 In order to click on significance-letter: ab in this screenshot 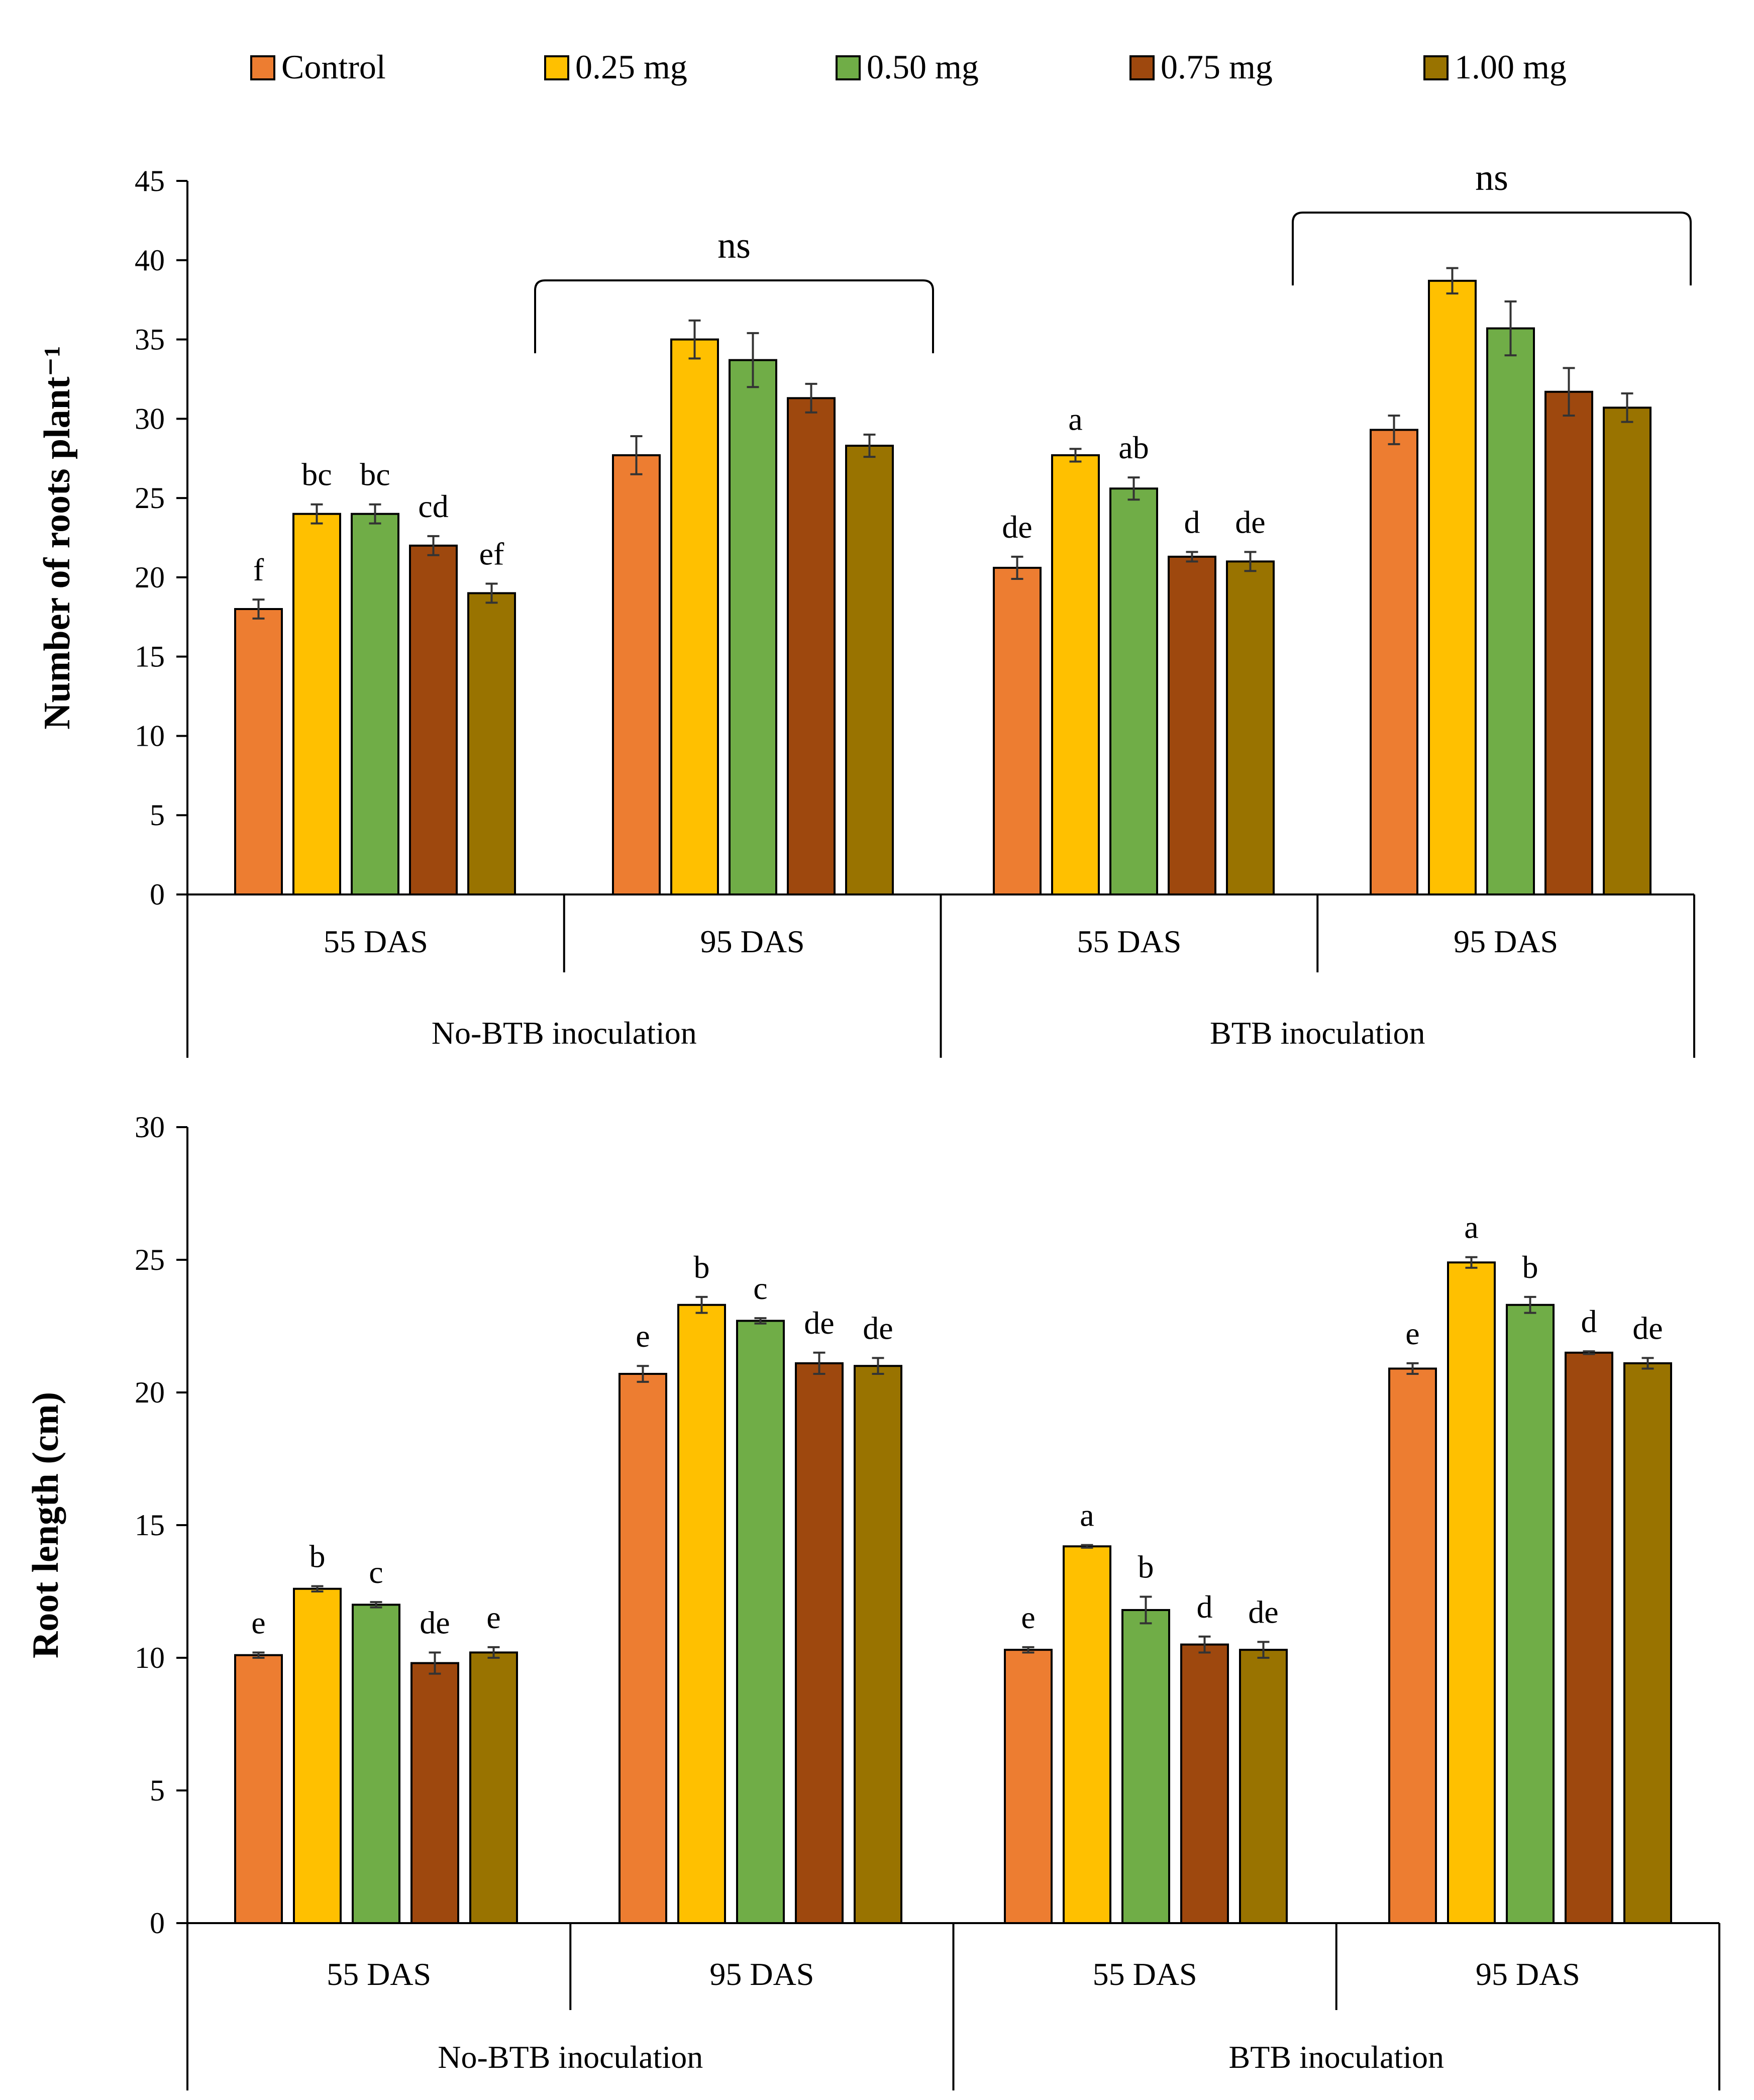, I will do `click(1133, 447)`.